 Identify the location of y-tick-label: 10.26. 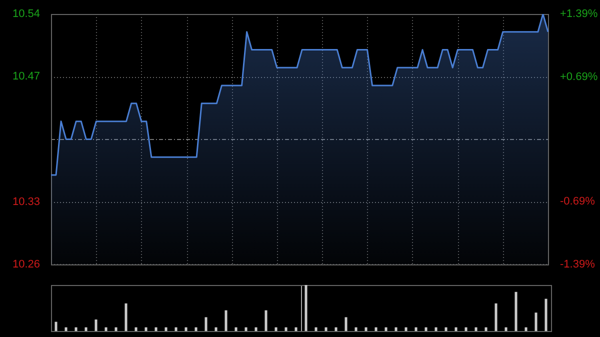
(26, 264).